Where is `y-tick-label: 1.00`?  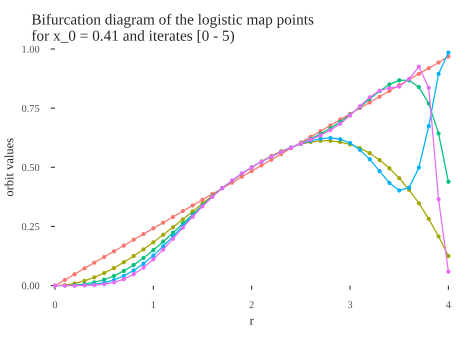 y-tick-label: 1.00 is located at coordinates (31, 49).